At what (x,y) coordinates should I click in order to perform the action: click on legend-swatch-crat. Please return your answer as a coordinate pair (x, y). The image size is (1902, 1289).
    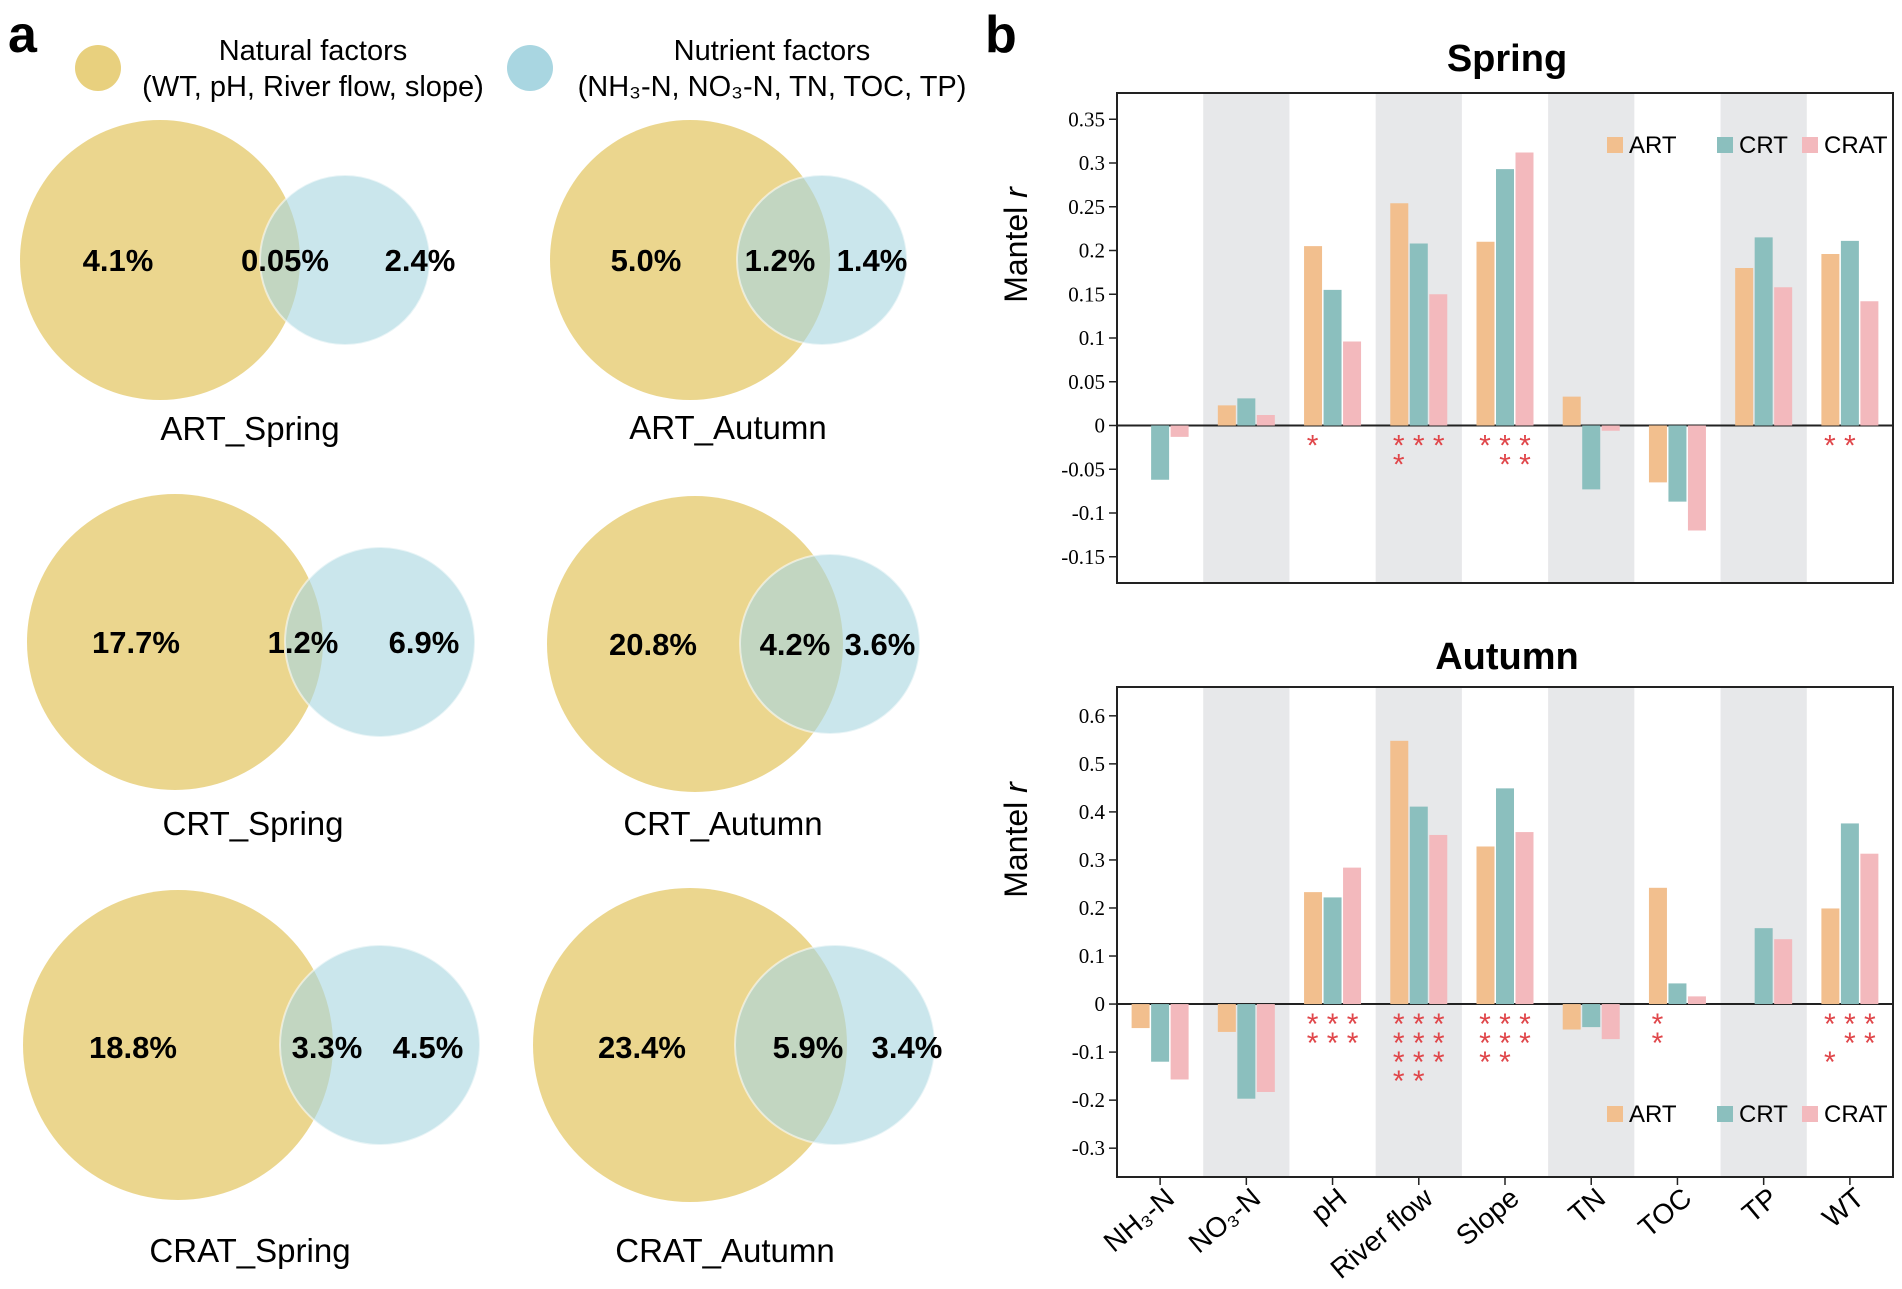
    Looking at the image, I should click on (1810, 1114).